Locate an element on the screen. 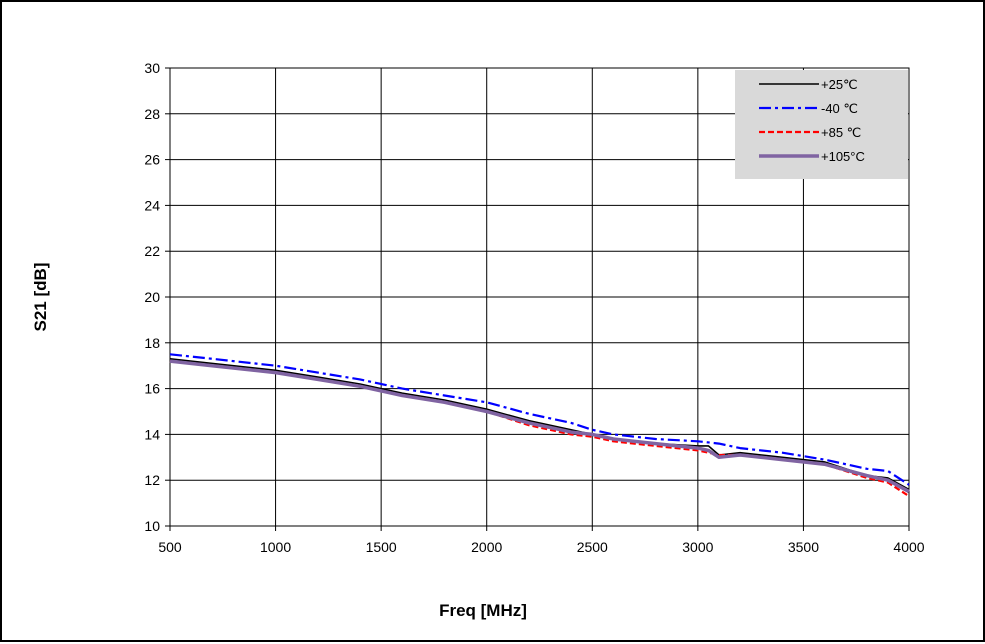 Image resolution: width=985 pixels, height=644 pixels. y-tick-label: 24 is located at coordinates (152, 205).